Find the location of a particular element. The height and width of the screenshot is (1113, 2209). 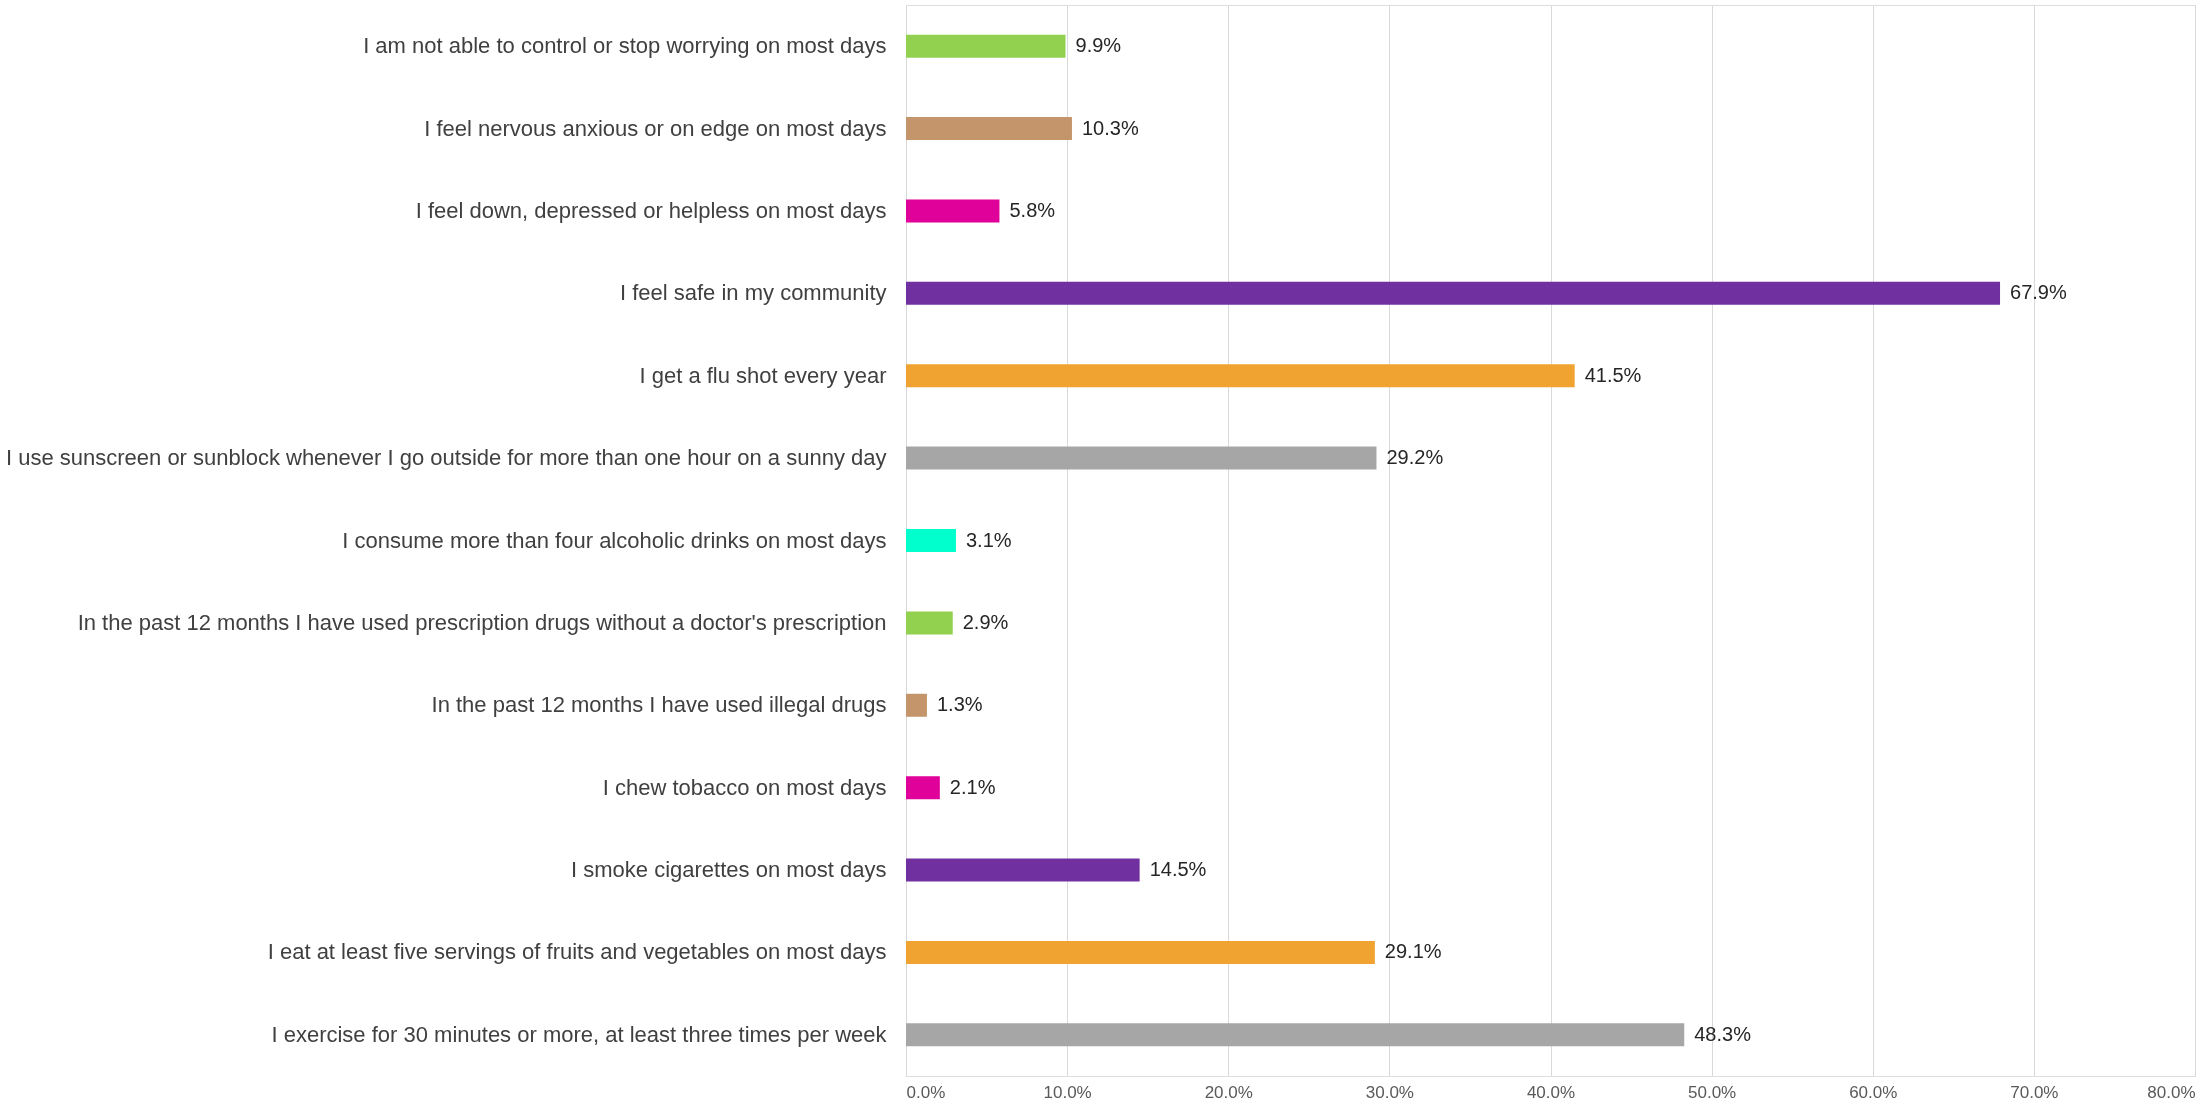

data-label: 2.9% is located at coordinates (985, 621).